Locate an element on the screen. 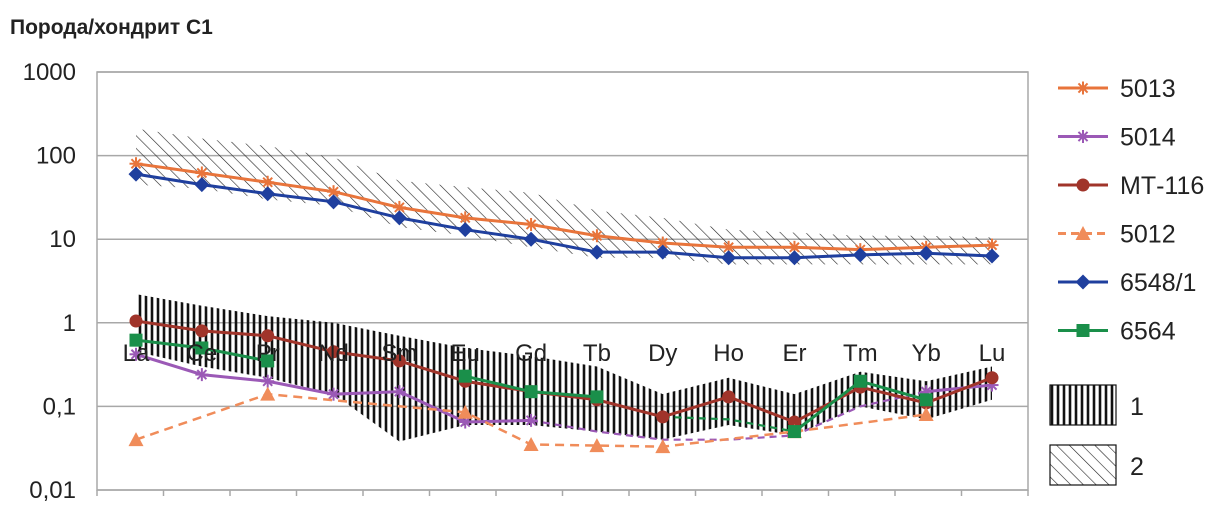 The image size is (1217, 506). category-label: La is located at coordinates (136, 353).